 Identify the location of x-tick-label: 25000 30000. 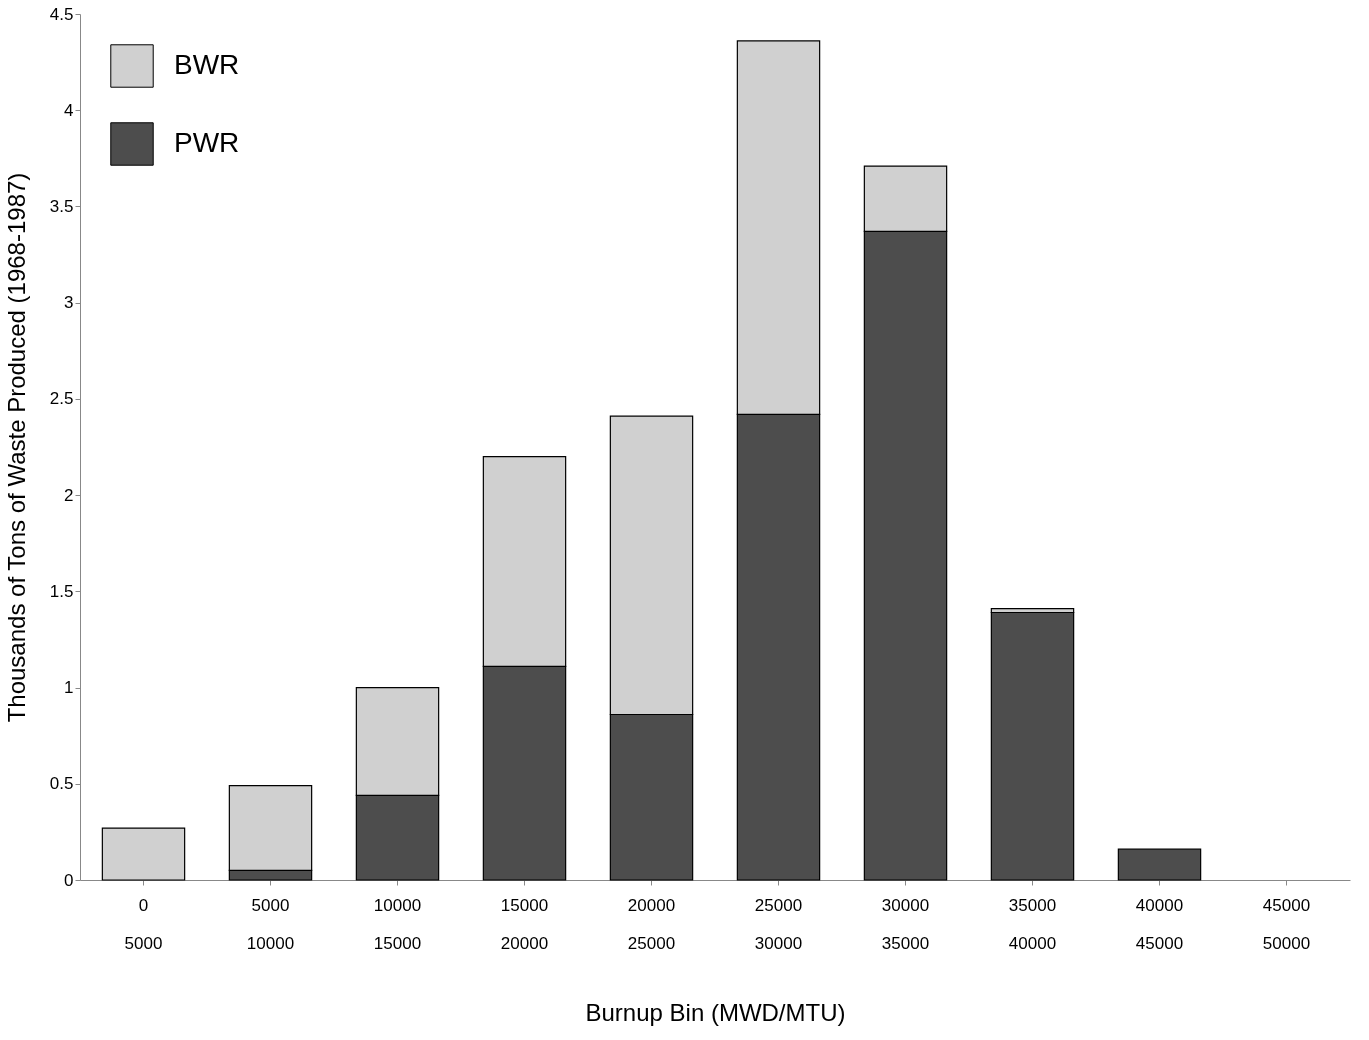
(778, 924).